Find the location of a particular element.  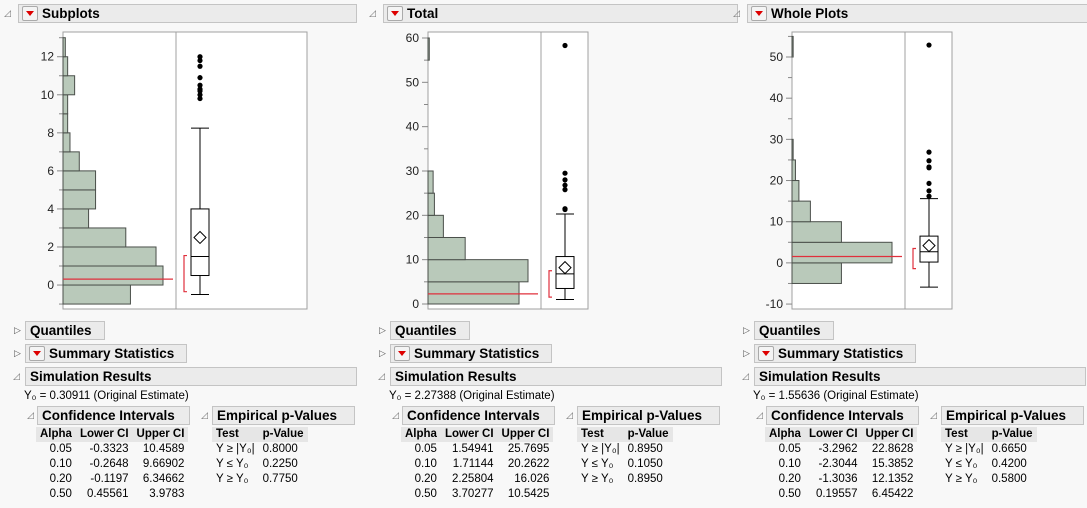

ci-cell: -3.2962 is located at coordinates (838, 449).